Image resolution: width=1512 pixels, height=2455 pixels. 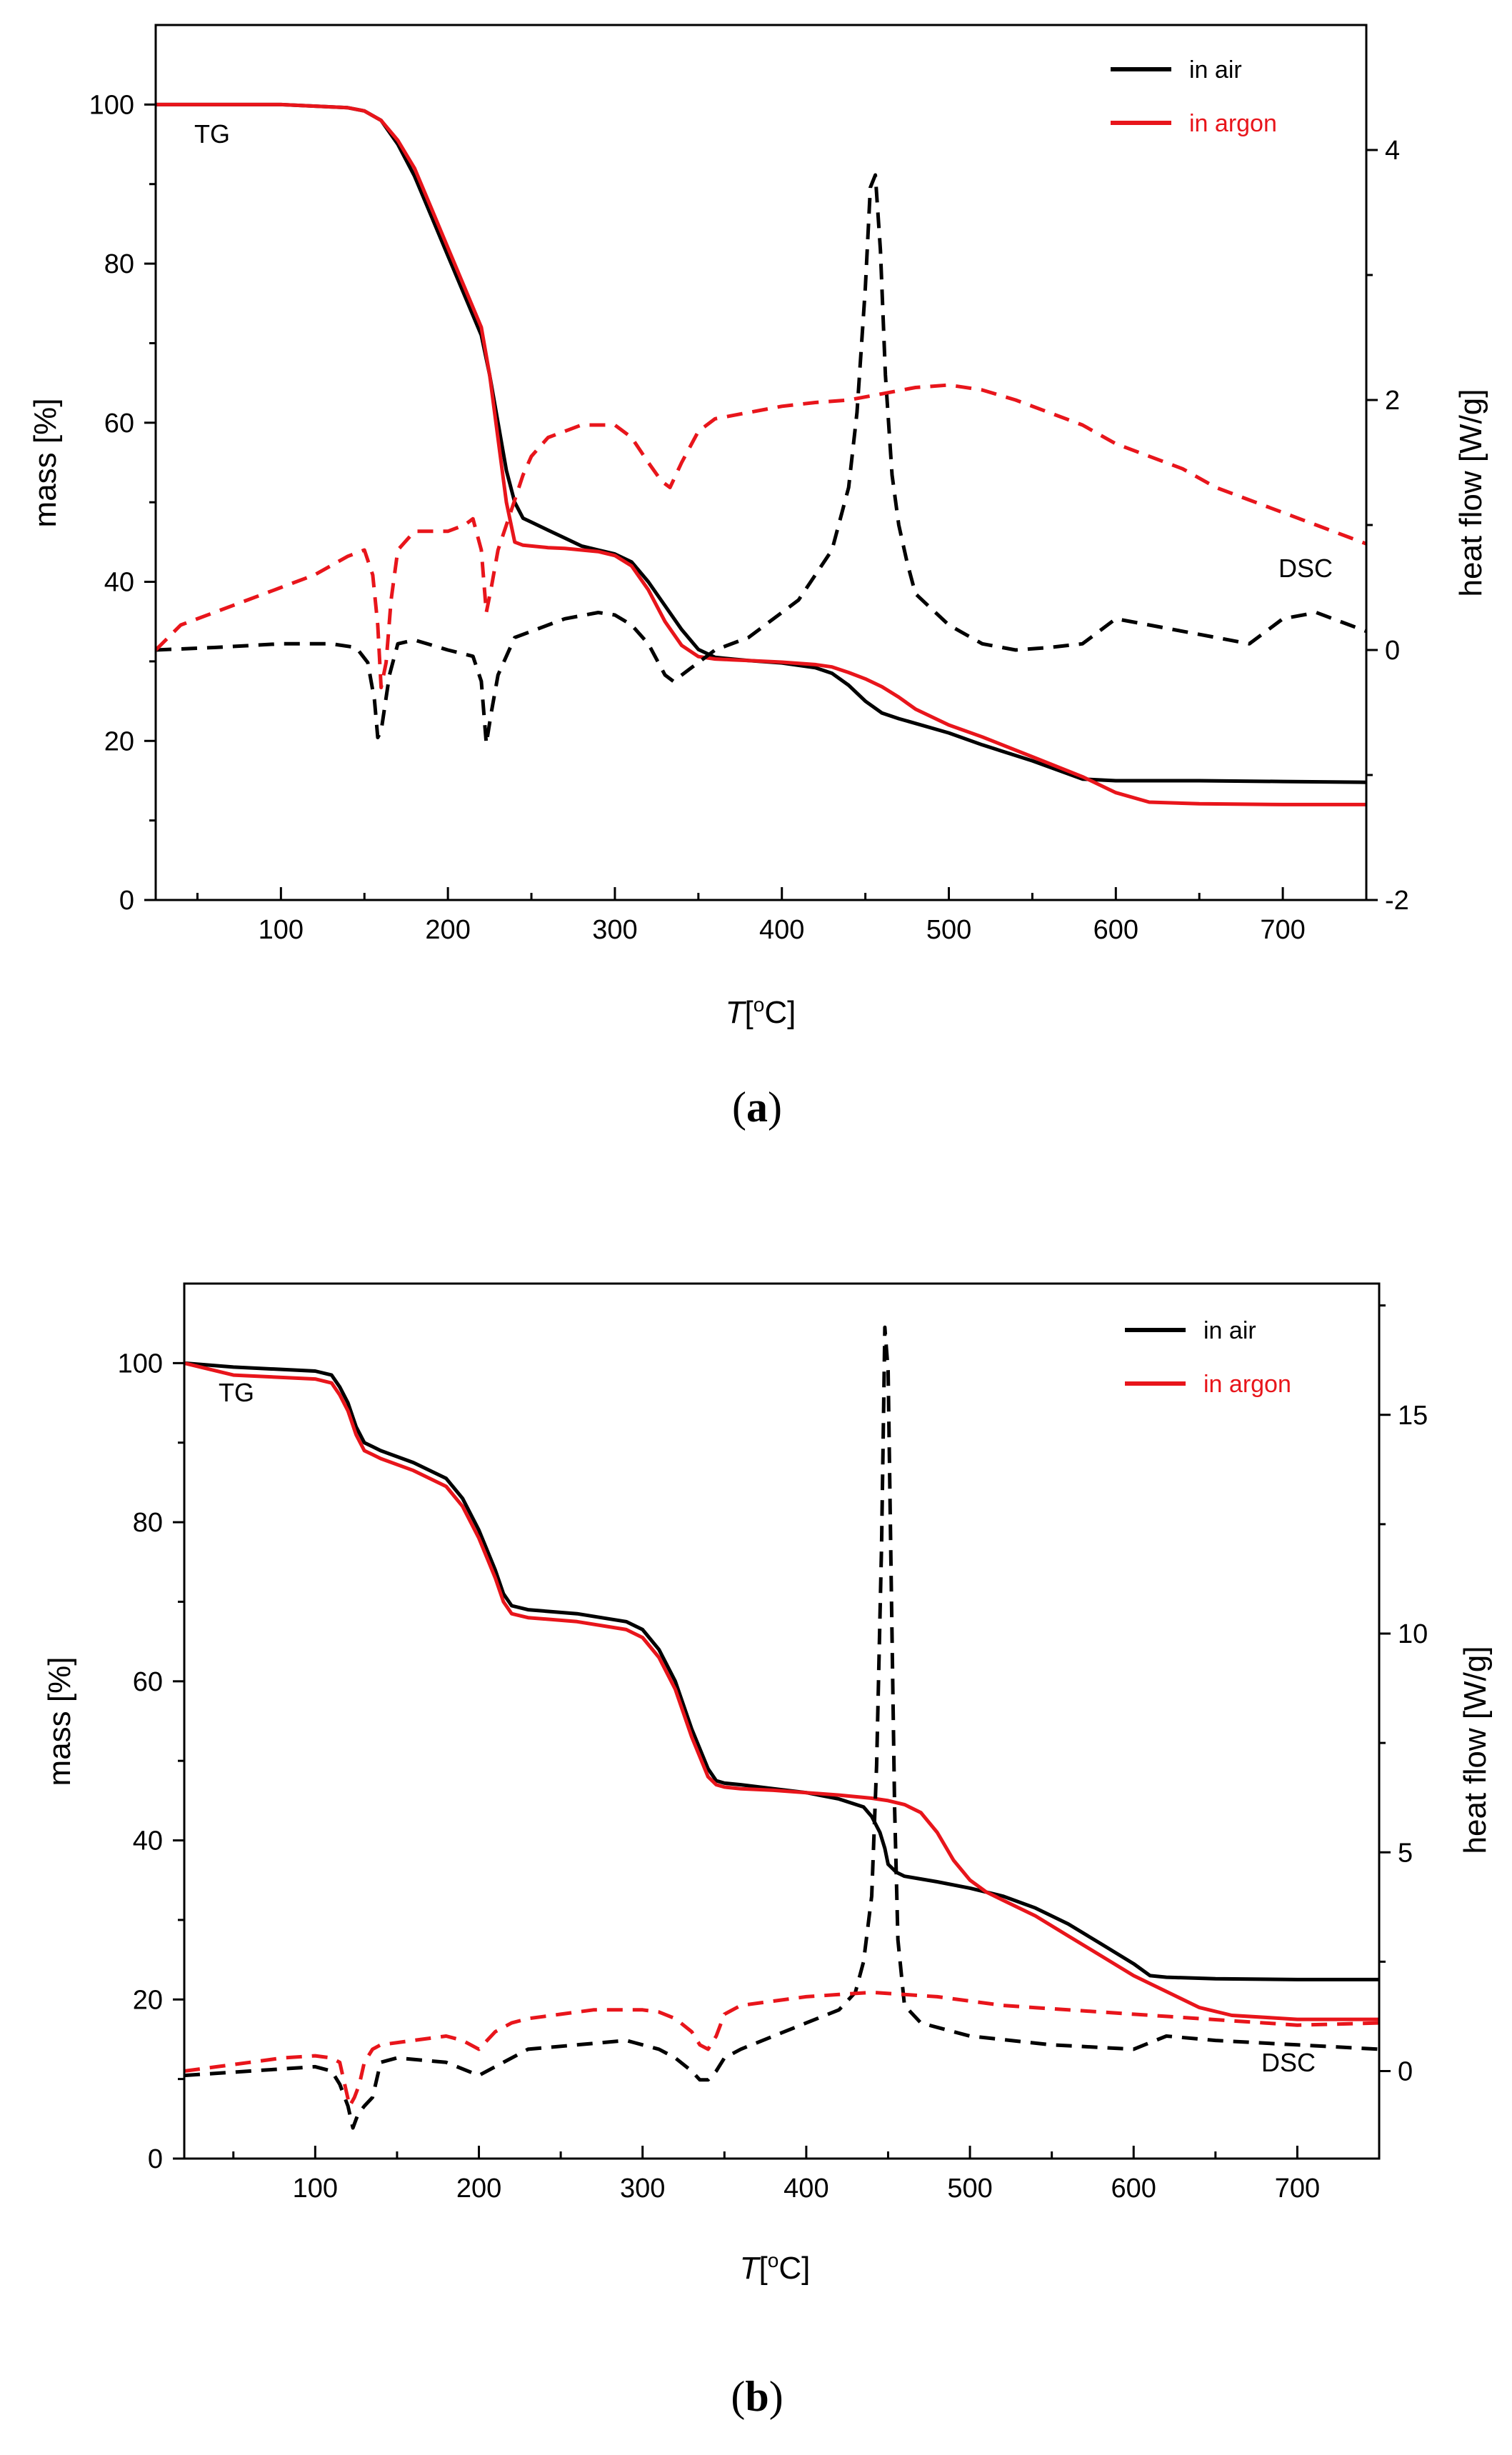 I want to click on y-tick-label-right: -2, so click(x=1397, y=901).